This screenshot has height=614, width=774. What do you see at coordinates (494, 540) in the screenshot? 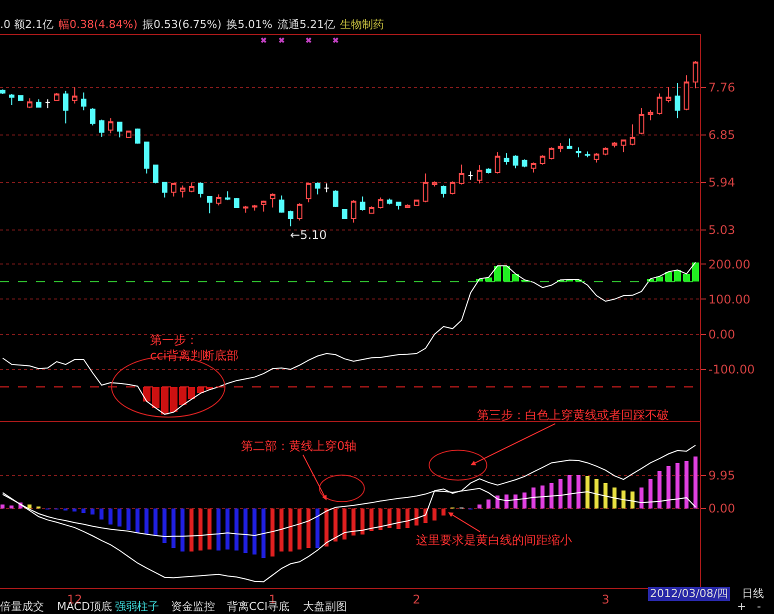
I see `annotation: 这里要求是黄白线的间距缩小` at bounding box center [494, 540].